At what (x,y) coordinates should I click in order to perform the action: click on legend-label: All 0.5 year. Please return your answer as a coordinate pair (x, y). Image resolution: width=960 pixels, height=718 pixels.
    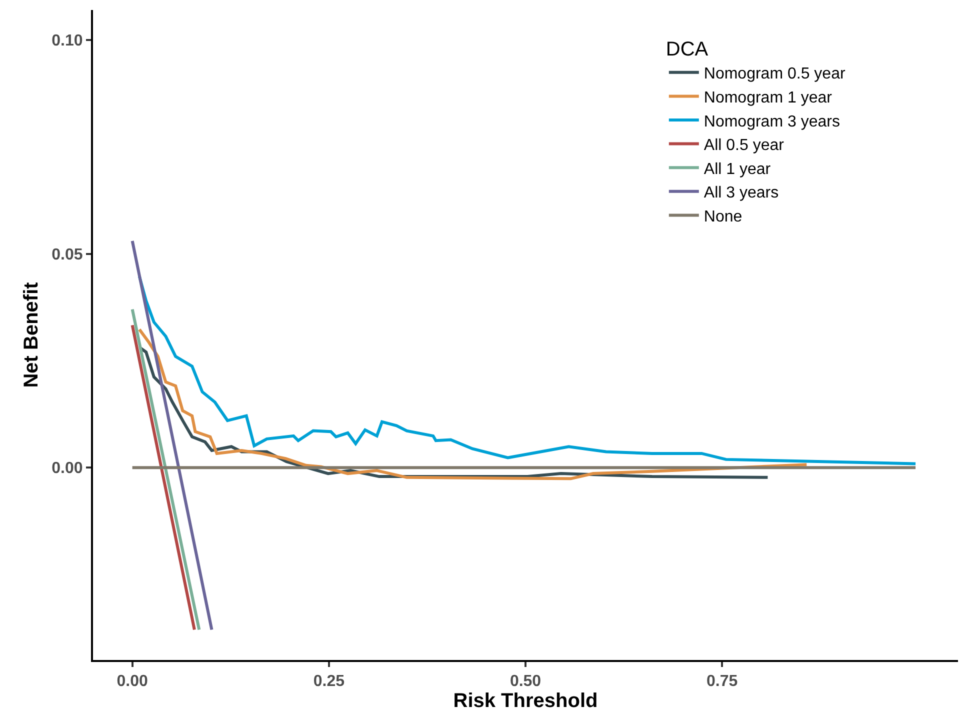
    Looking at the image, I should click on (744, 145).